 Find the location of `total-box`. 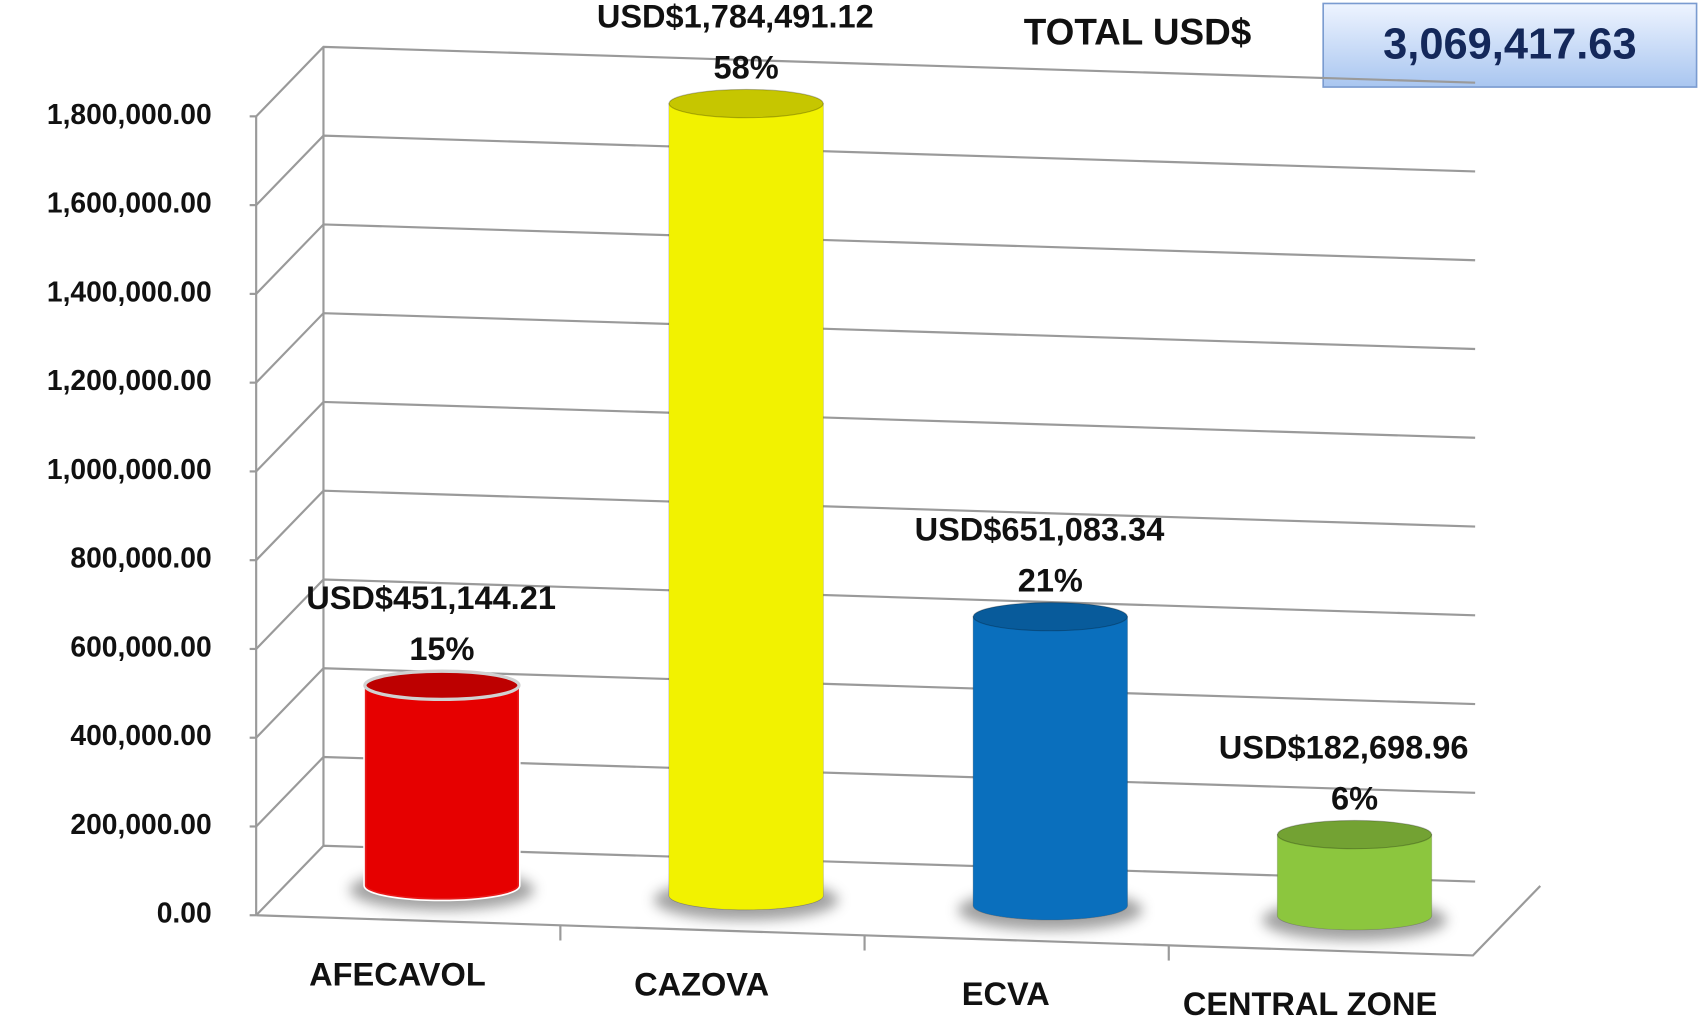

total-box is located at coordinates (1510, 45).